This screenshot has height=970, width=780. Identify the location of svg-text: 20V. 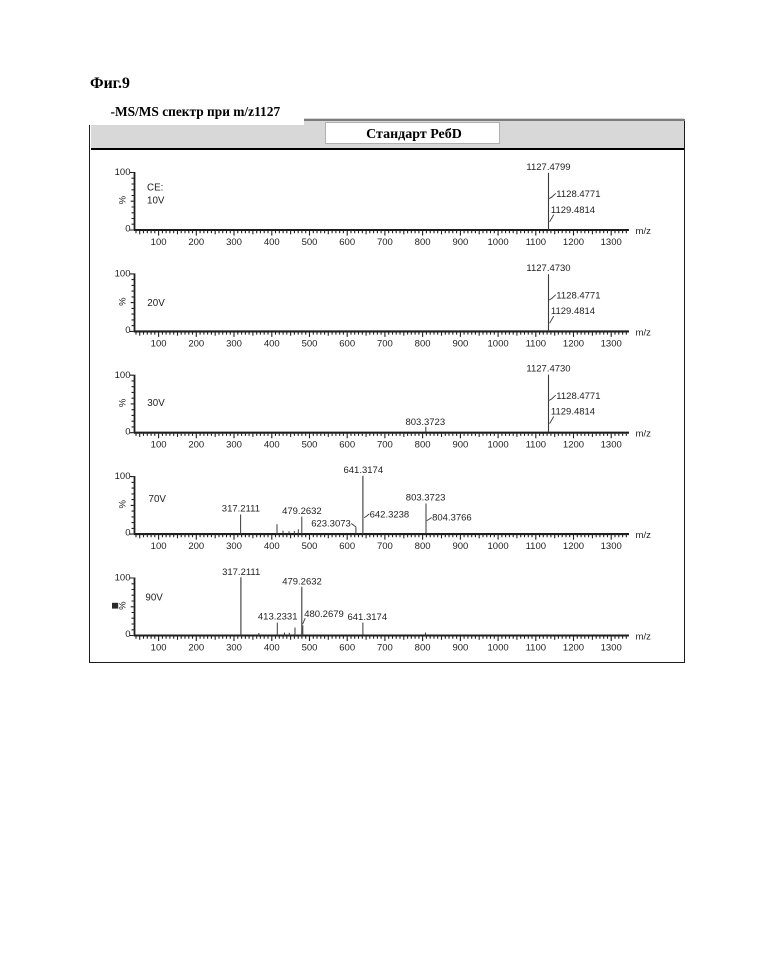
(156, 303).